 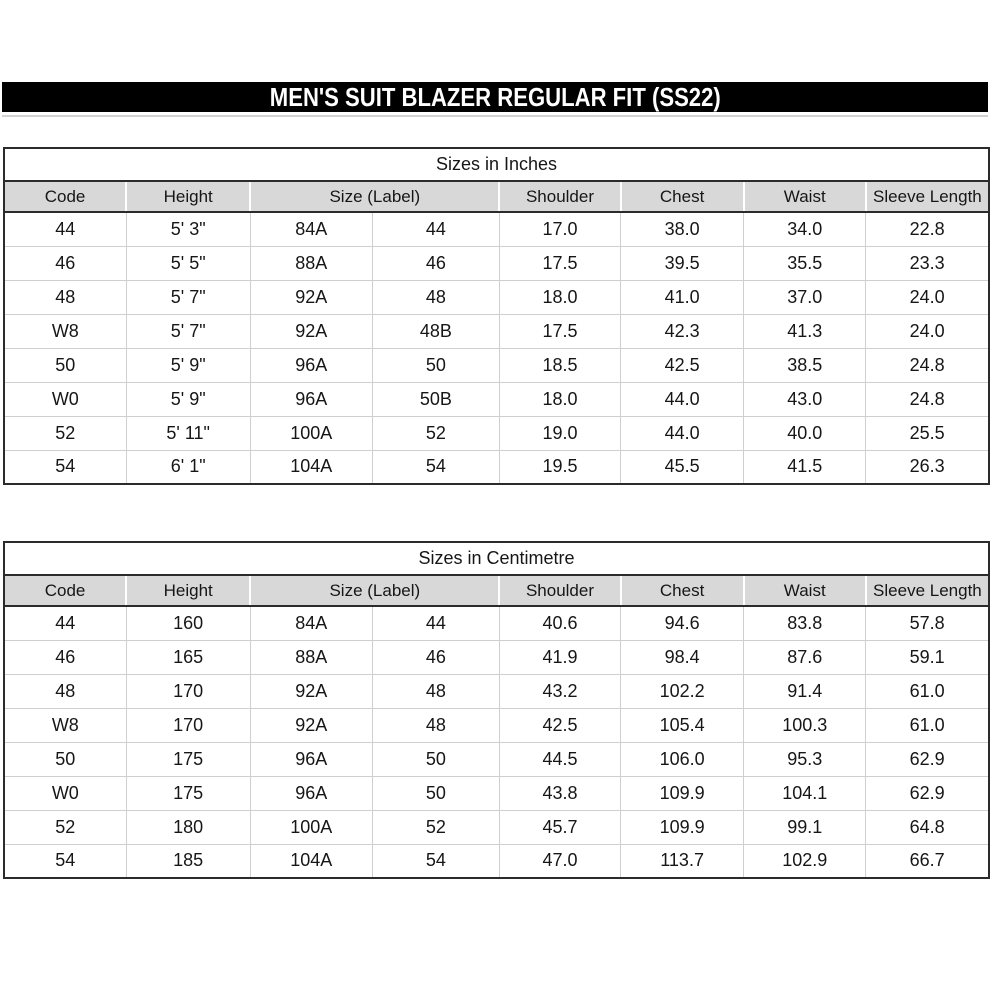 I want to click on table-cell: 102.2, so click(x=682, y=691).